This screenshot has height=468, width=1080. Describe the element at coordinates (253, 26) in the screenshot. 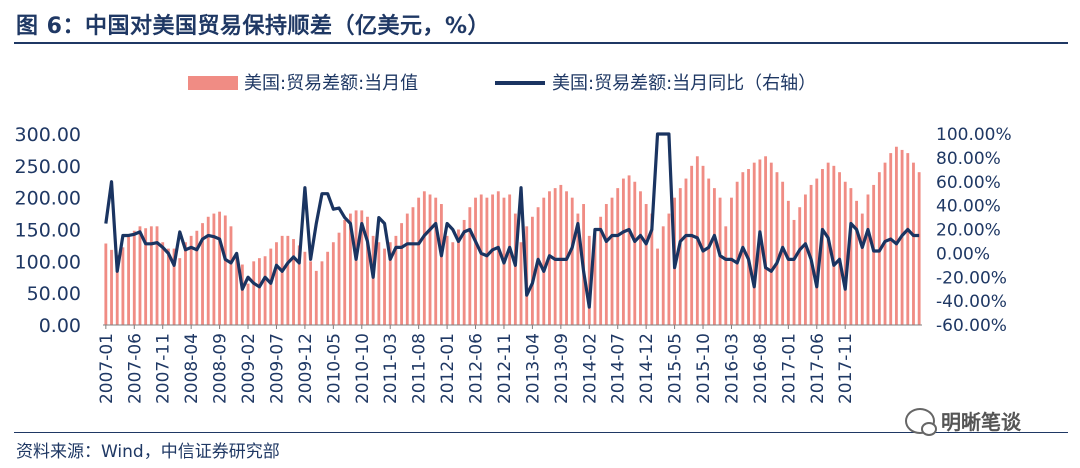

I see `chart-title: 图 6：中国对美国贸易保持顺差（亿美元，%）` at that location.